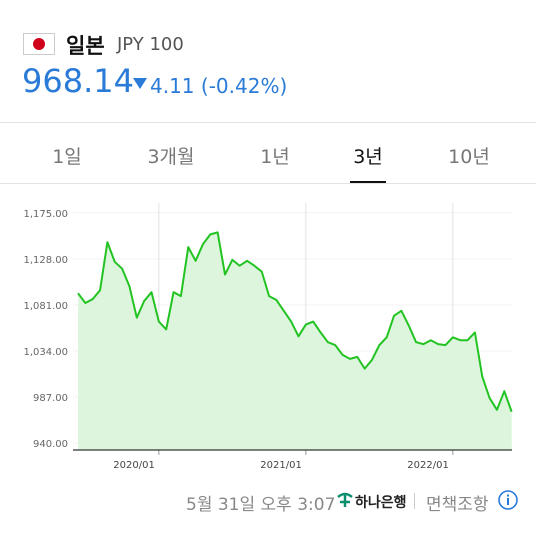  Describe the element at coordinates (39, 44) in the screenshot. I see `flag` at that location.